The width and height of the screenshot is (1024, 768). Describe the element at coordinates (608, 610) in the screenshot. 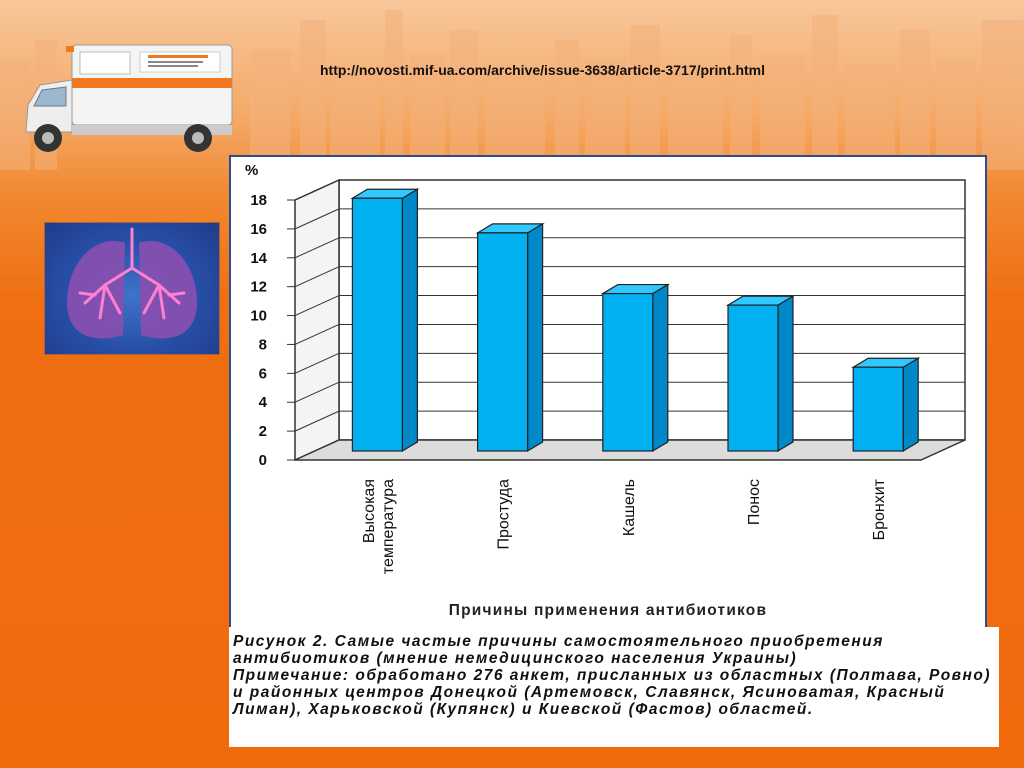

I see `chart-title: Причины применения антибиотиков` at that location.